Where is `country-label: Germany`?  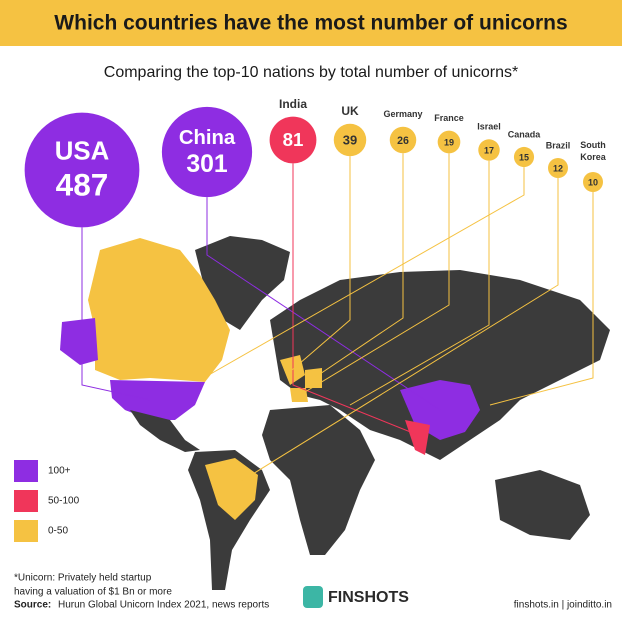
country-label: Germany is located at coordinates (402, 114).